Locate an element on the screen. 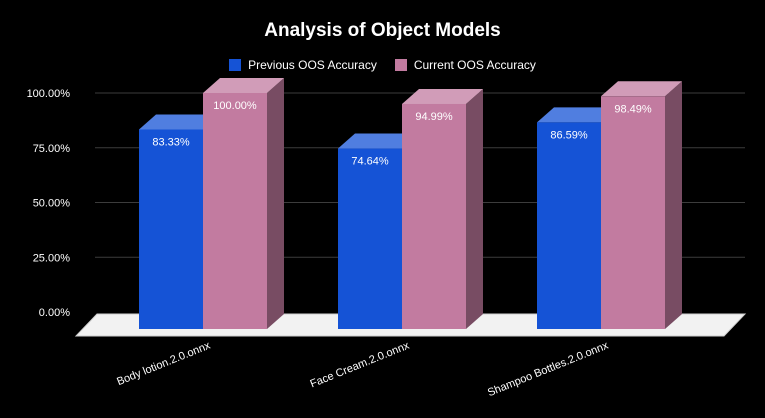 The height and width of the screenshot is (418, 765). x-tick-label: Face Cream.2.0.onnx is located at coordinates (360, 364).